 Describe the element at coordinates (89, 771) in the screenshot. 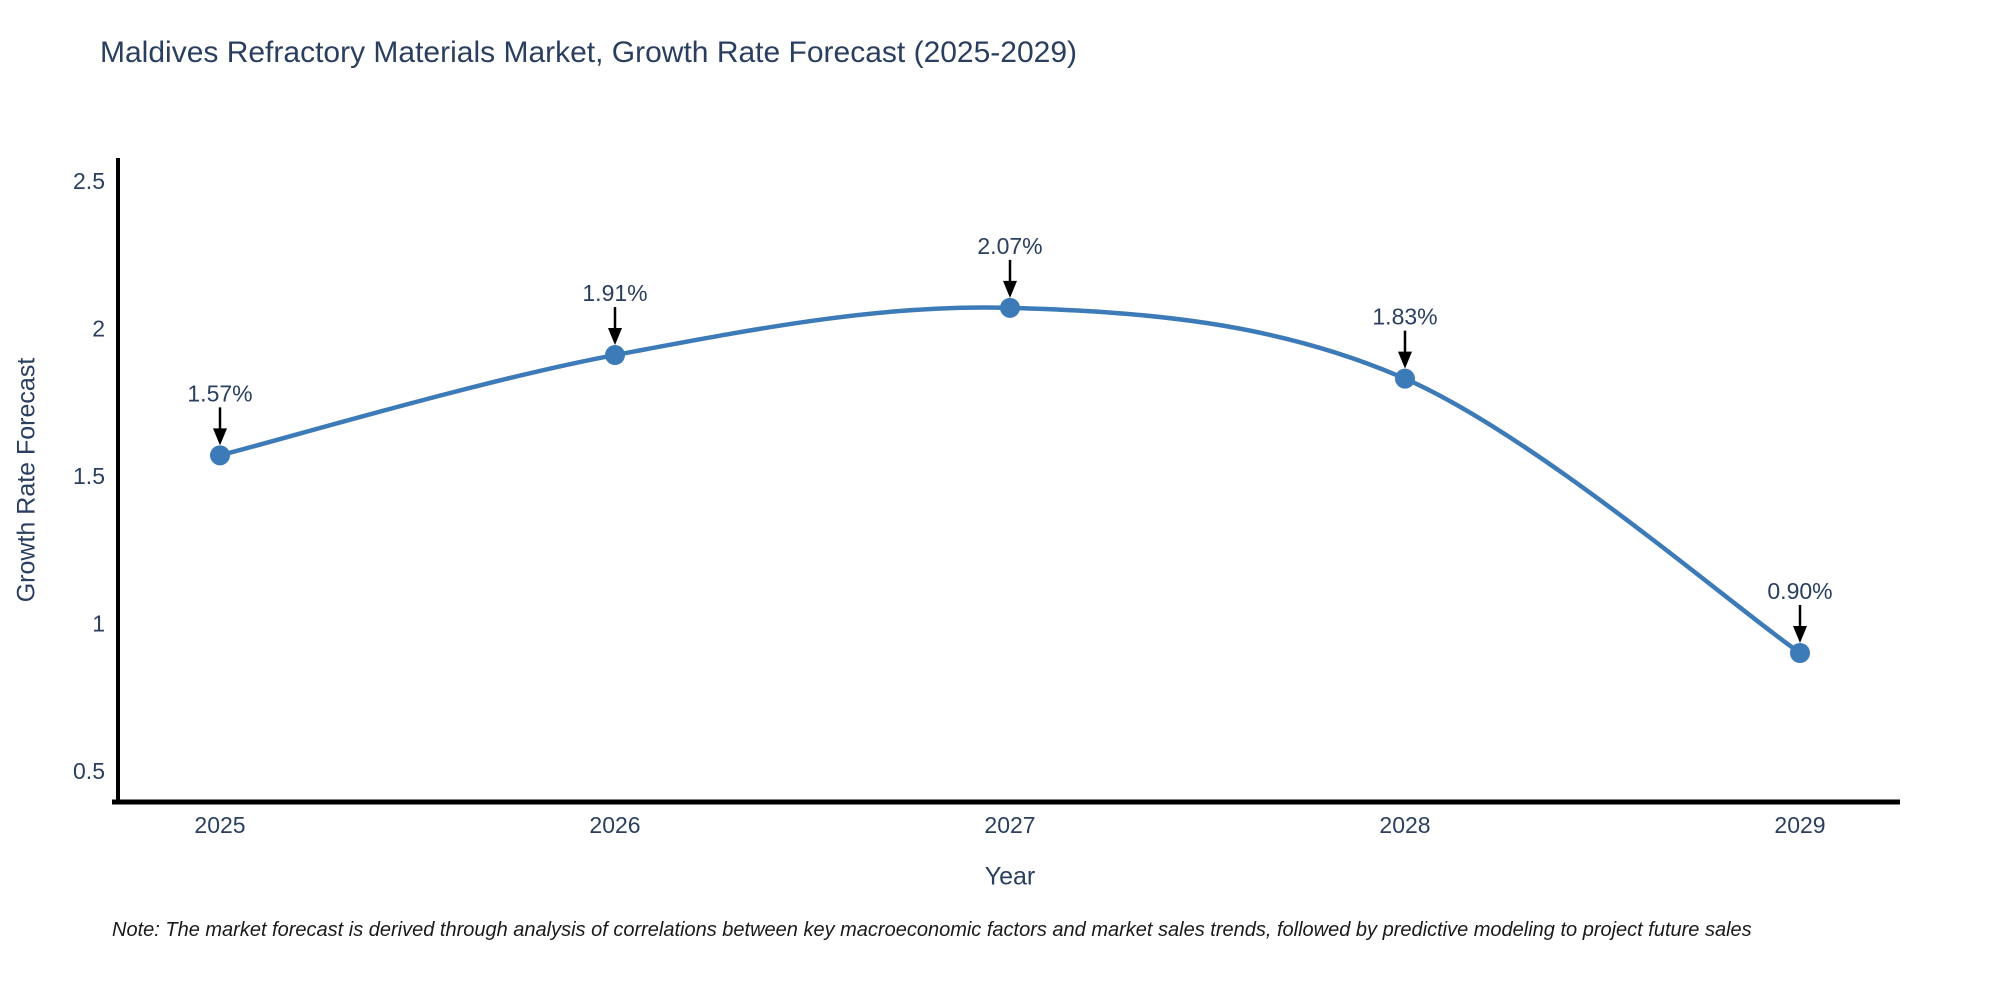

I see `y-tick-label: 0.5` at that location.